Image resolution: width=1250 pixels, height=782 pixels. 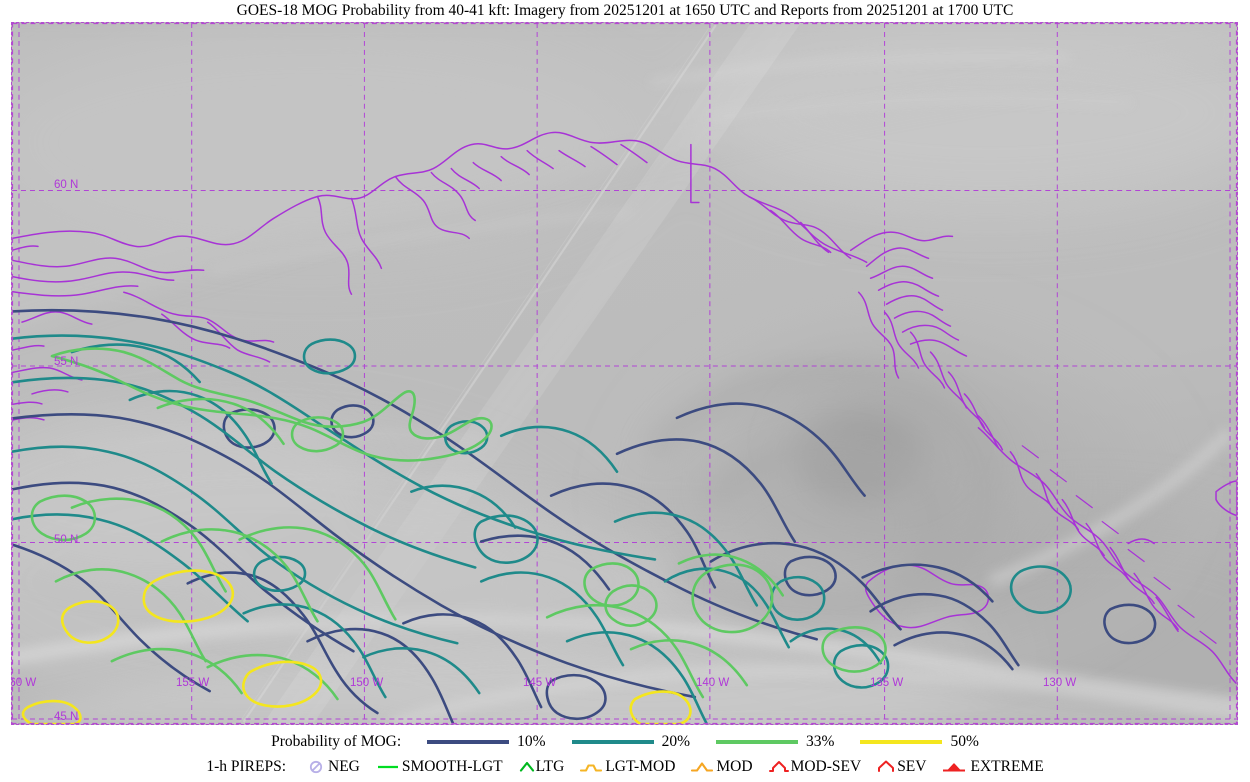 I want to click on extreme-filled-icon, so click(x=954, y=767).